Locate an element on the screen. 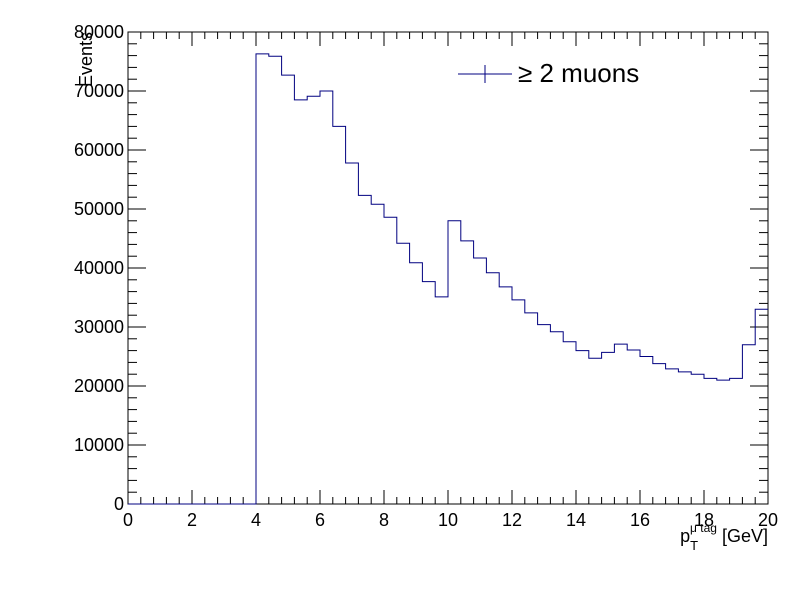 Image resolution: width=800 pixels, height=600 pixels. x-axis-label-main: p is located at coordinates (685, 536).